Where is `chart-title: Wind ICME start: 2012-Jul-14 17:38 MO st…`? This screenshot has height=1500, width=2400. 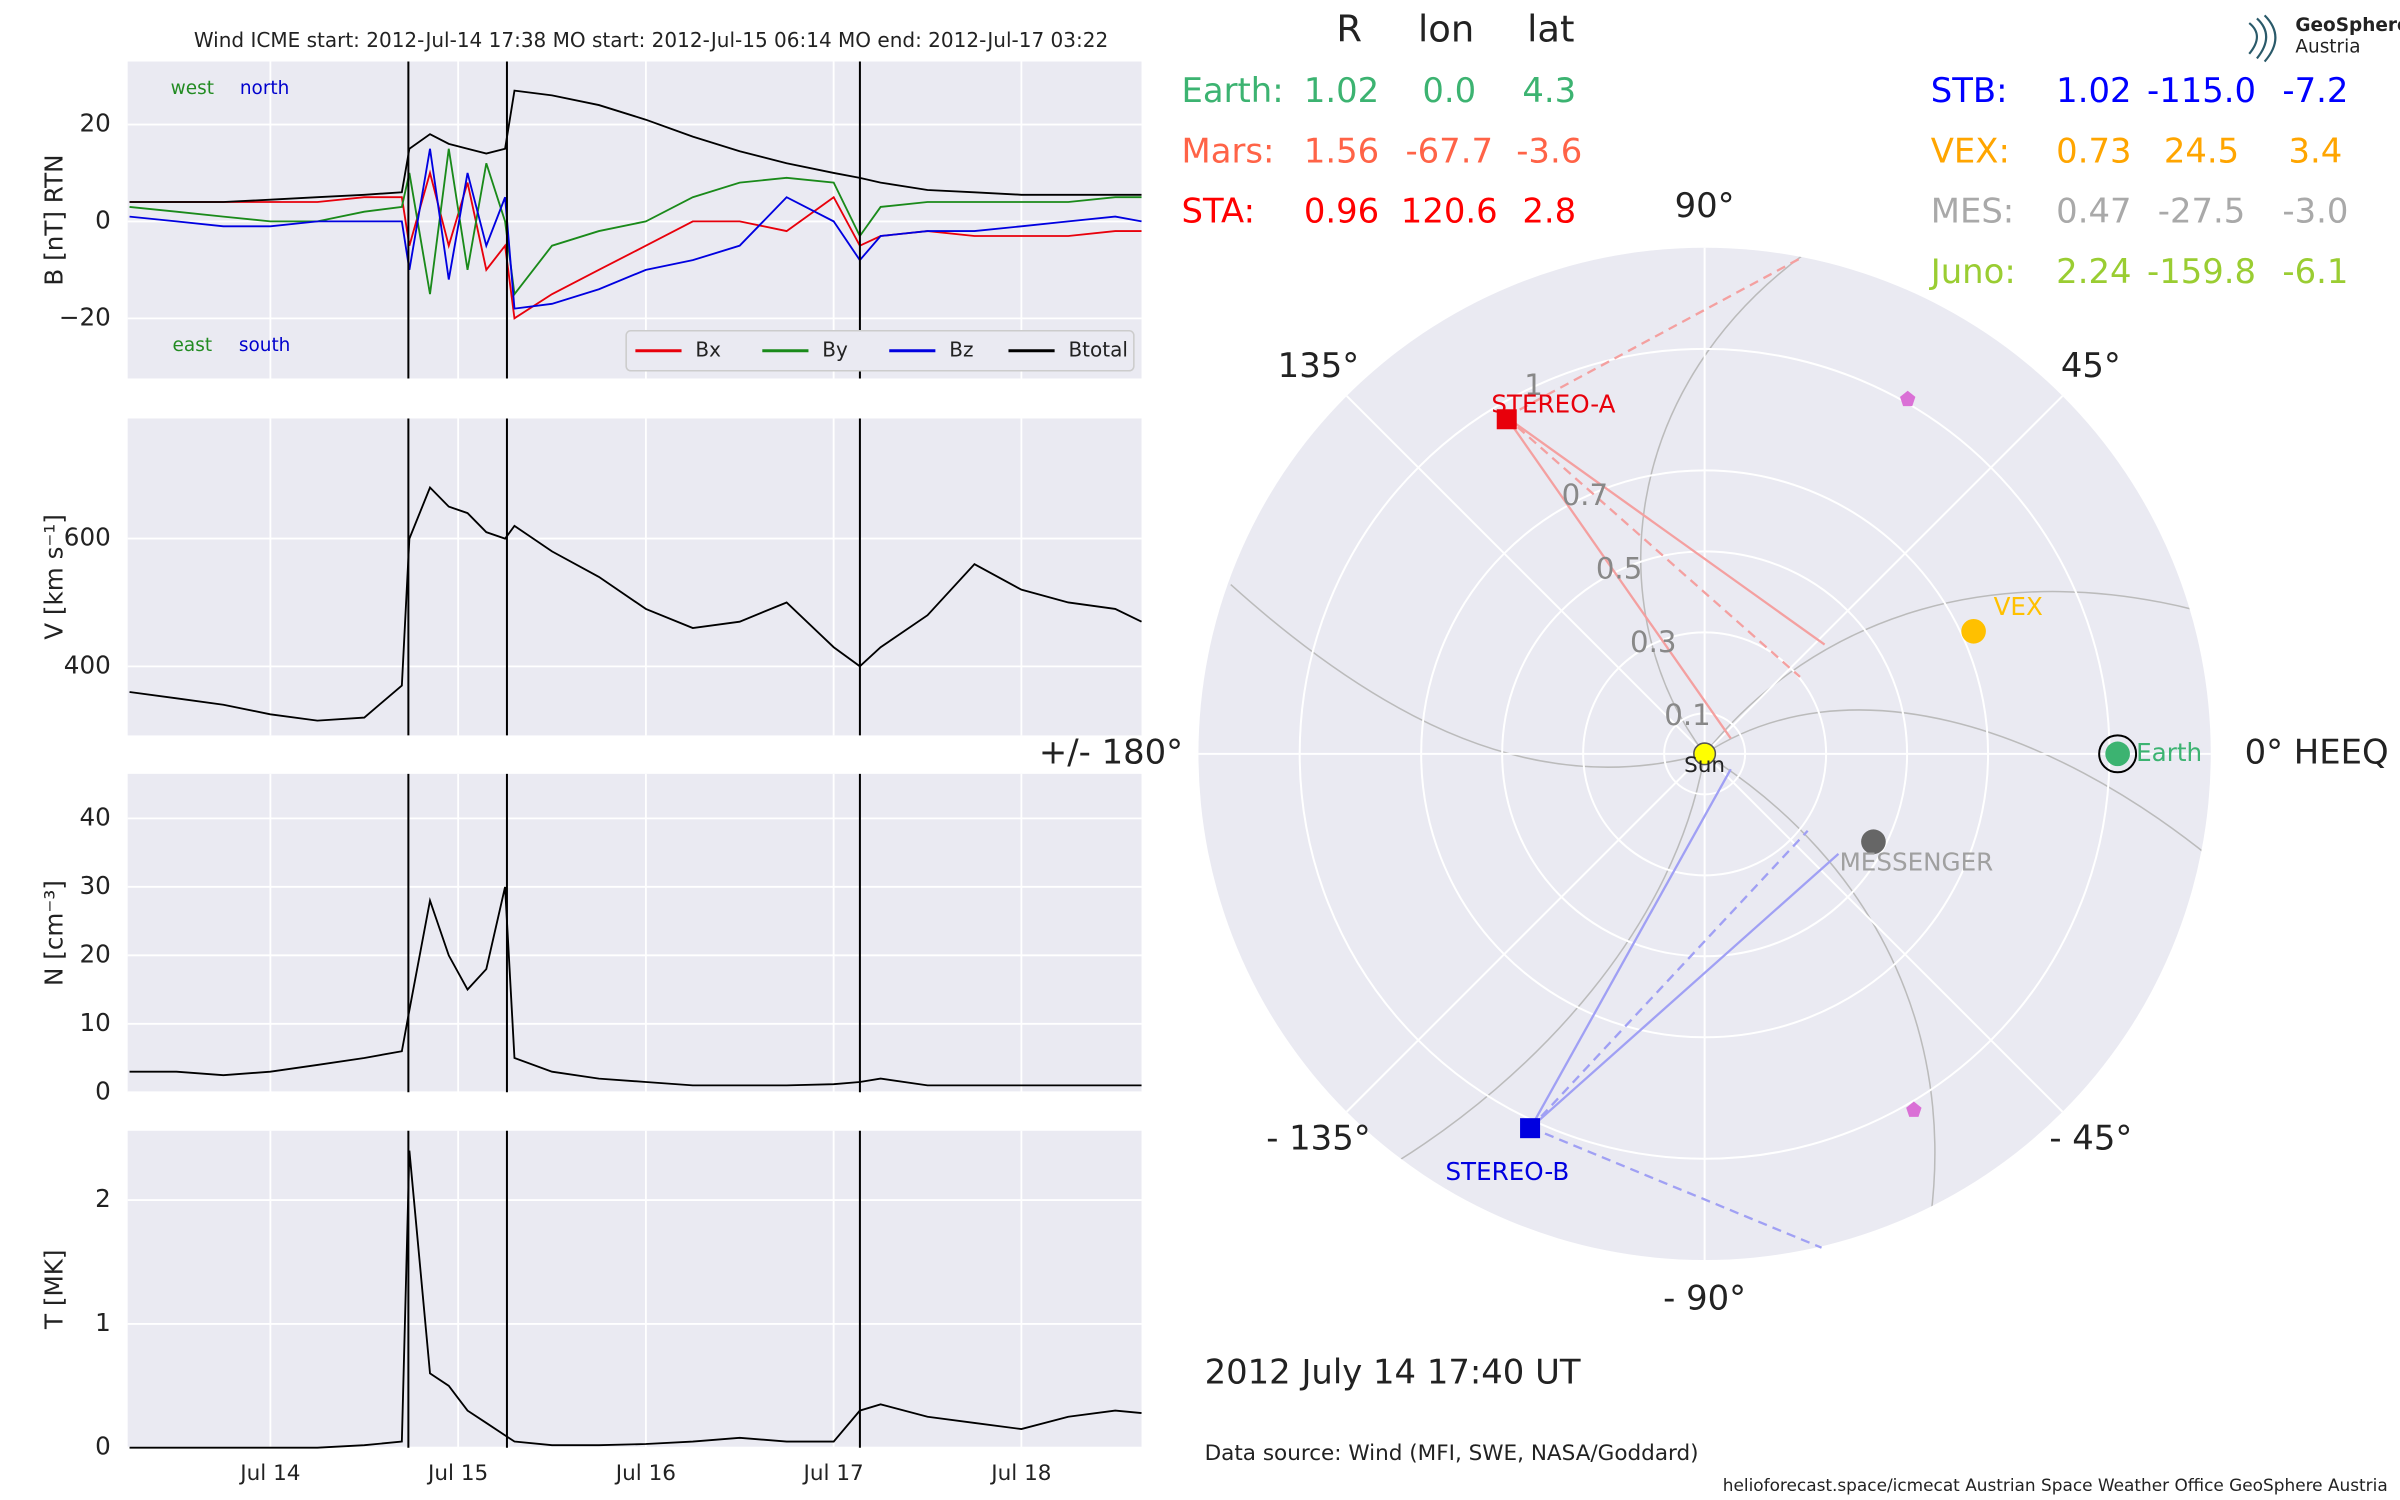
chart-title: Wind ICME start: 2012-Jul-14 17:38 MO st… is located at coordinates (651, 40).